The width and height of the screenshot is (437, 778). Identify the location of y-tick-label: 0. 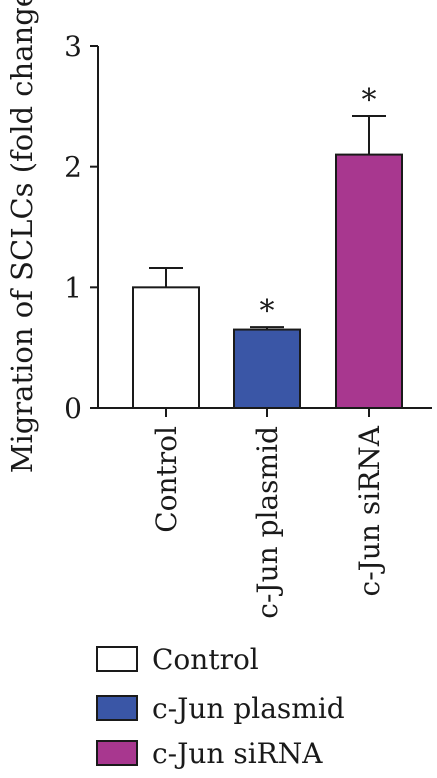
(73, 408).